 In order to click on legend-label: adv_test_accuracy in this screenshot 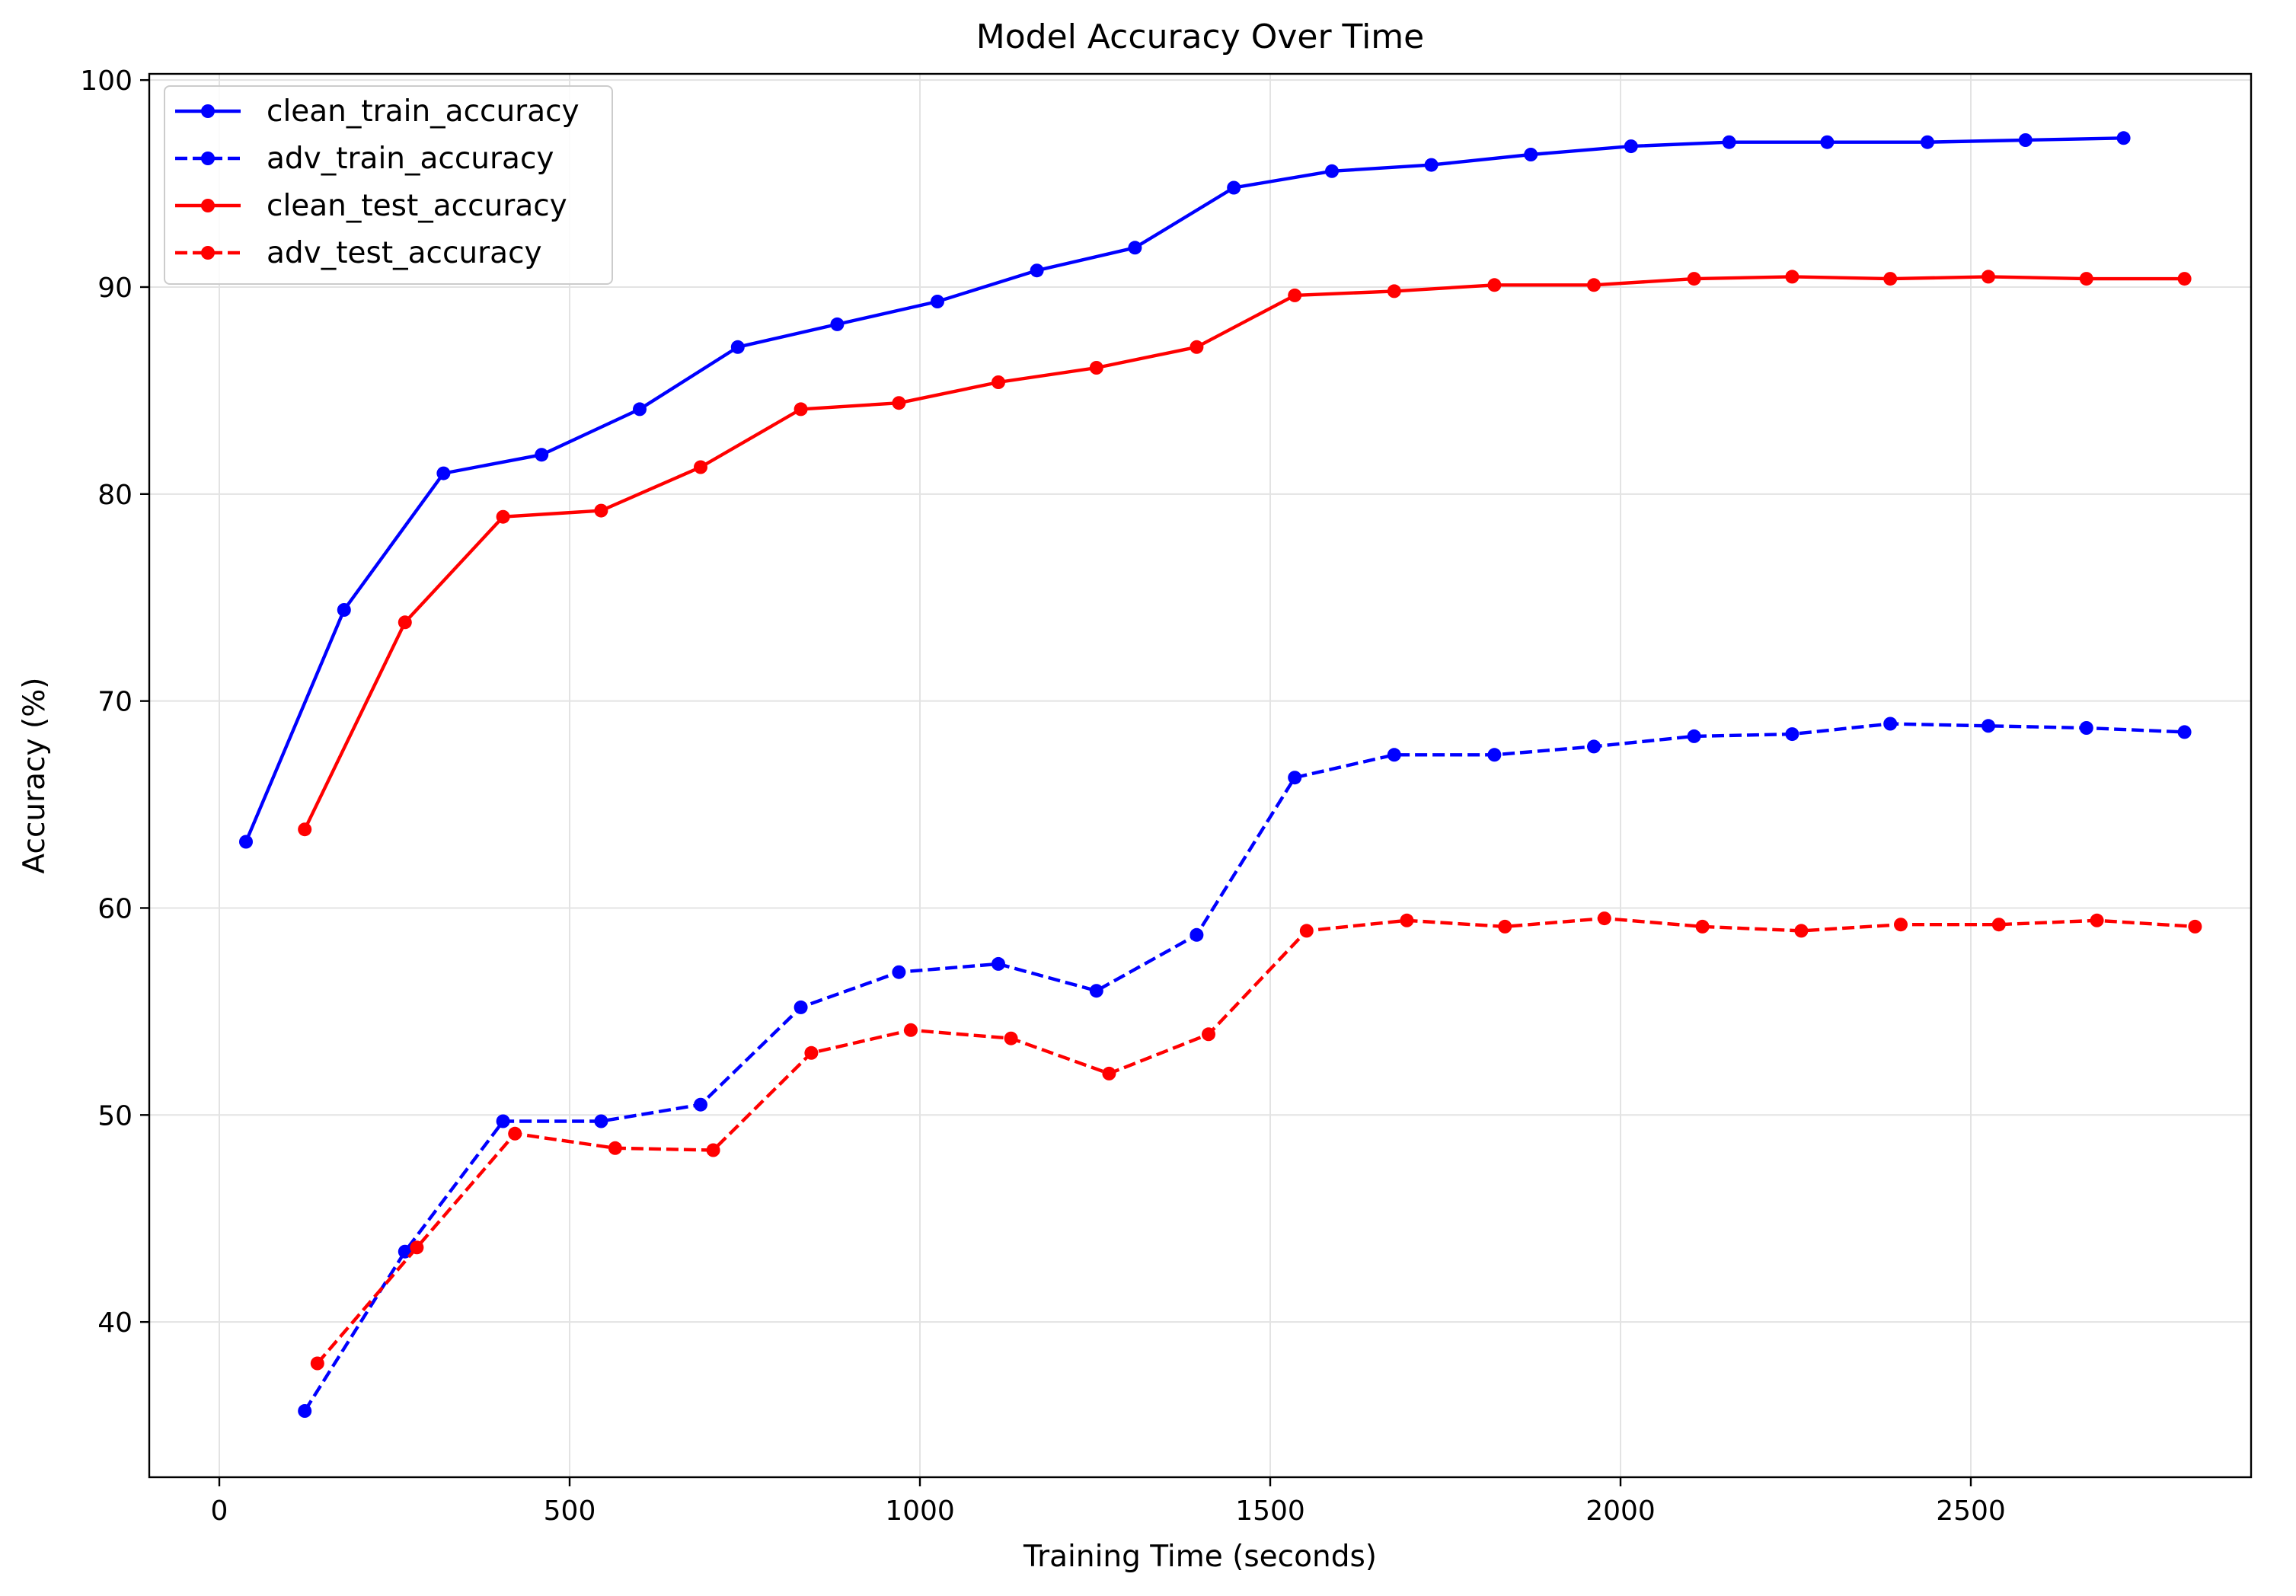, I will do `click(404, 253)`.